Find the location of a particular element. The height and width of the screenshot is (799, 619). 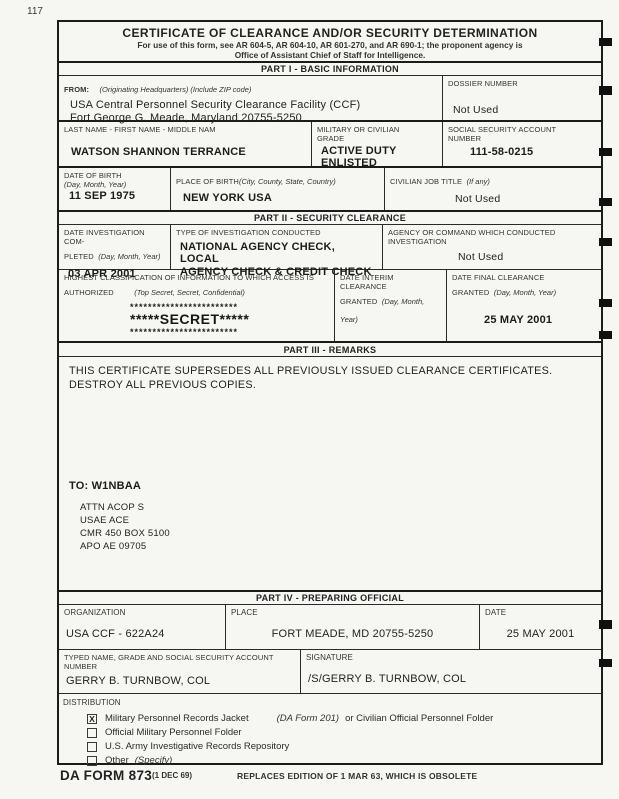

job-title-cell: CIVILIAN JOB TITLE (If any) Not Used is located at coordinates (493, 189).